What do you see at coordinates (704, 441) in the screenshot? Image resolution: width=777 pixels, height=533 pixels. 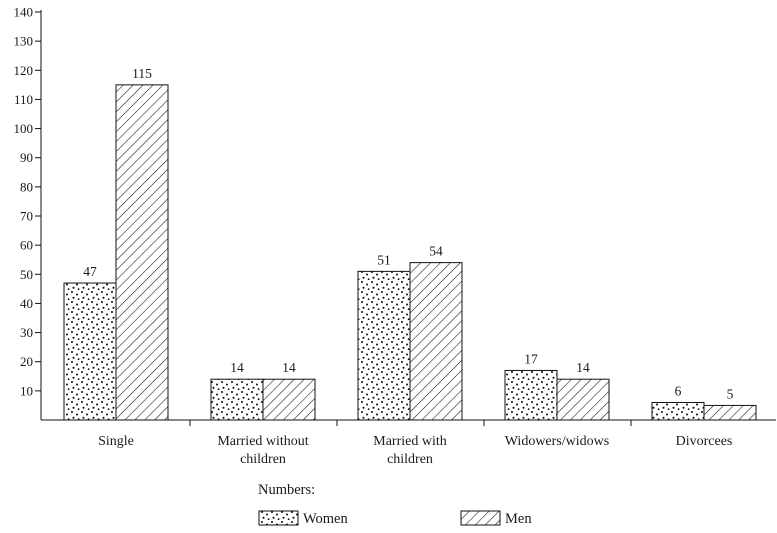 I see `x-category-label: Divorcees` at bounding box center [704, 441].